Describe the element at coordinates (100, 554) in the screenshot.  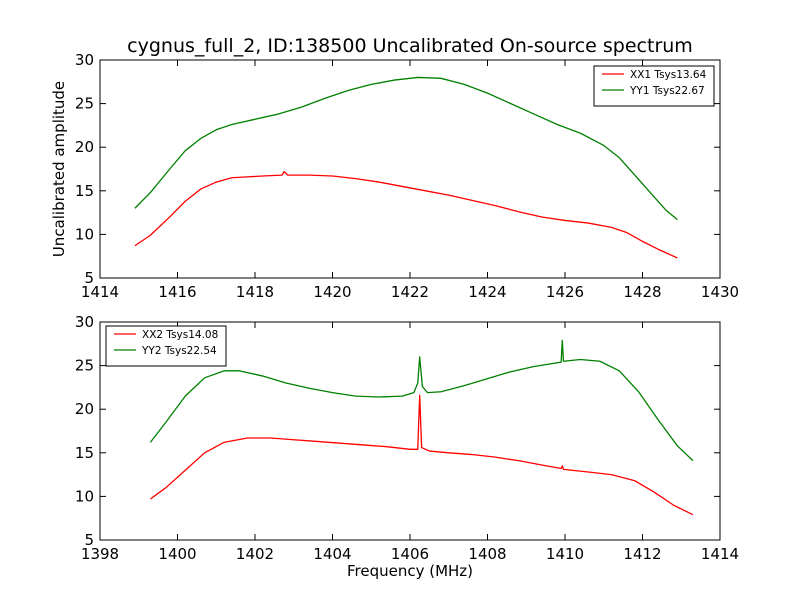
I see `x-tick-label: 1398` at that location.